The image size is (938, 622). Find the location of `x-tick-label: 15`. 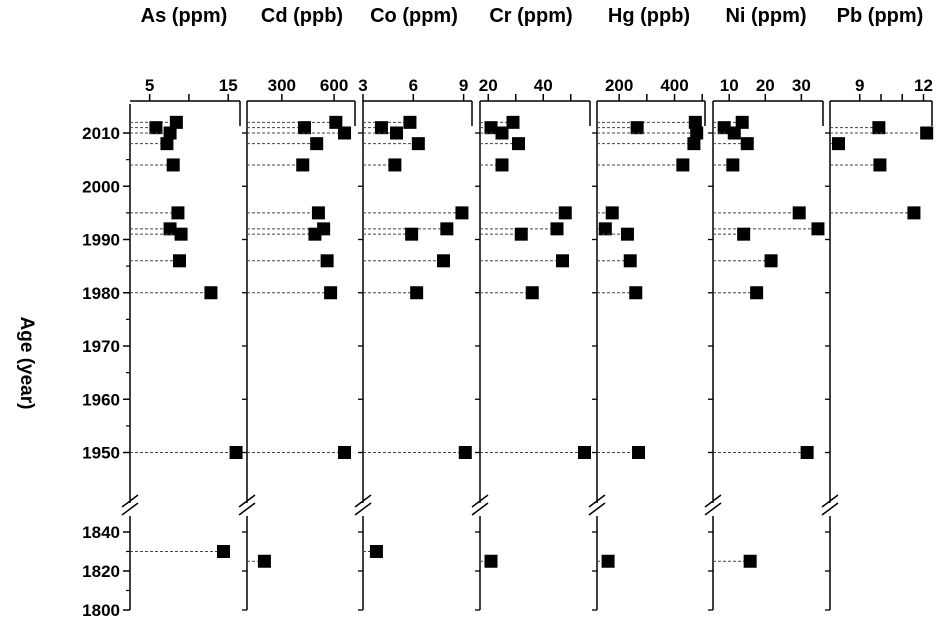

x-tick-label: 15 is located at coordinates (228, 85).